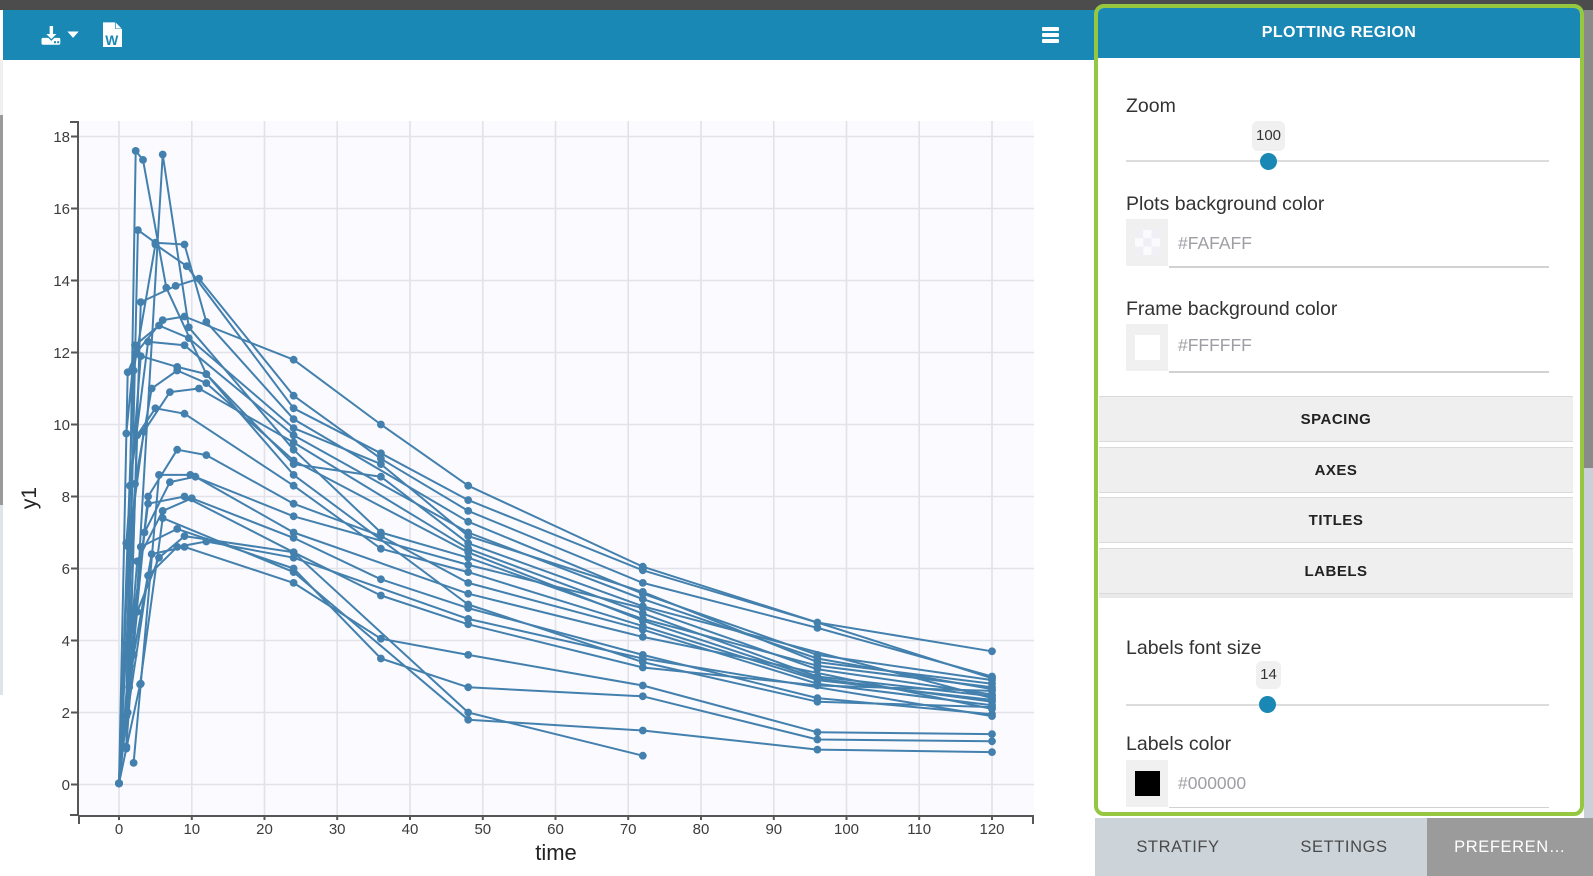  Describe the element at coordinates (61, 353) in the screenshot. I see `svg-text: 12` at that location.